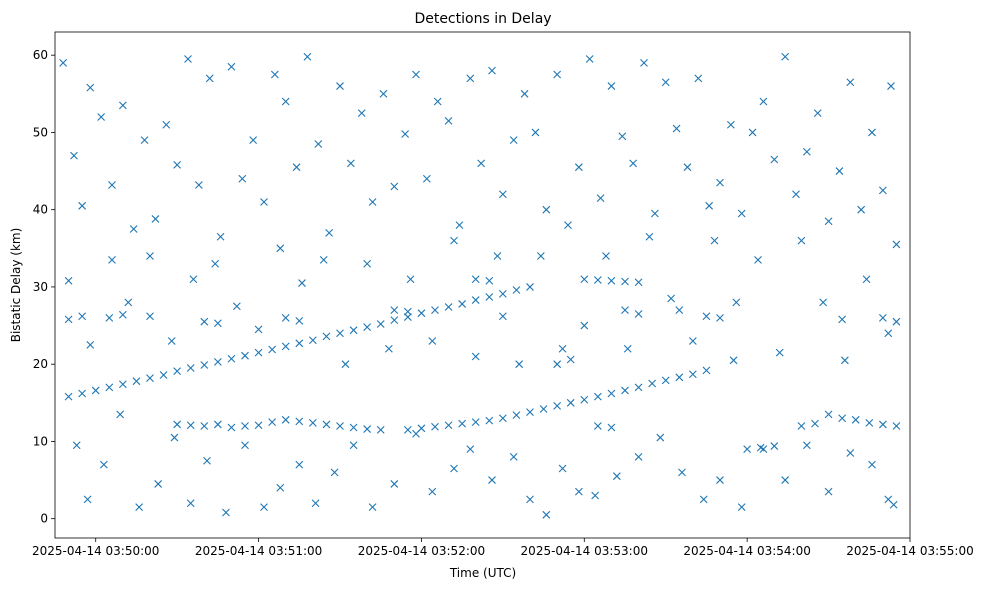  I want to click on y-tick-label: 10, so click(40, 441).